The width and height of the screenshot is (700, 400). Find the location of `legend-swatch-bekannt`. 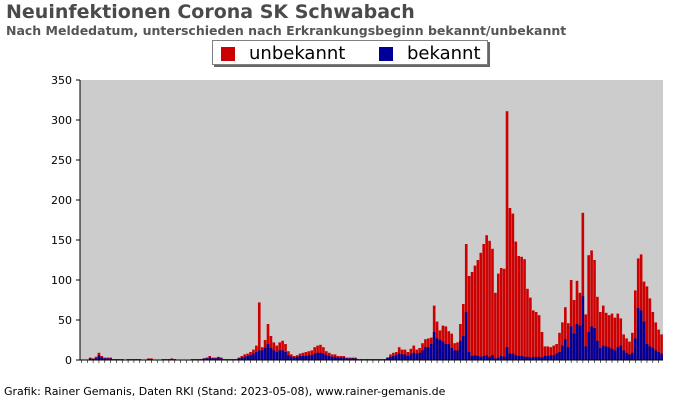

legend-swatch-bekannt is located at coordinates (386, 53).